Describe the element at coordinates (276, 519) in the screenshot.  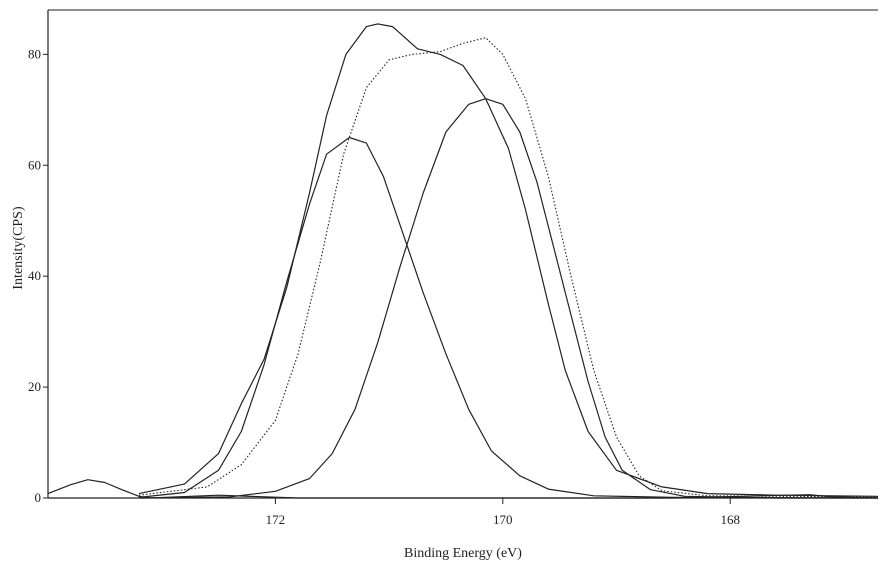
I see `x-tick-label: 172` at that location.